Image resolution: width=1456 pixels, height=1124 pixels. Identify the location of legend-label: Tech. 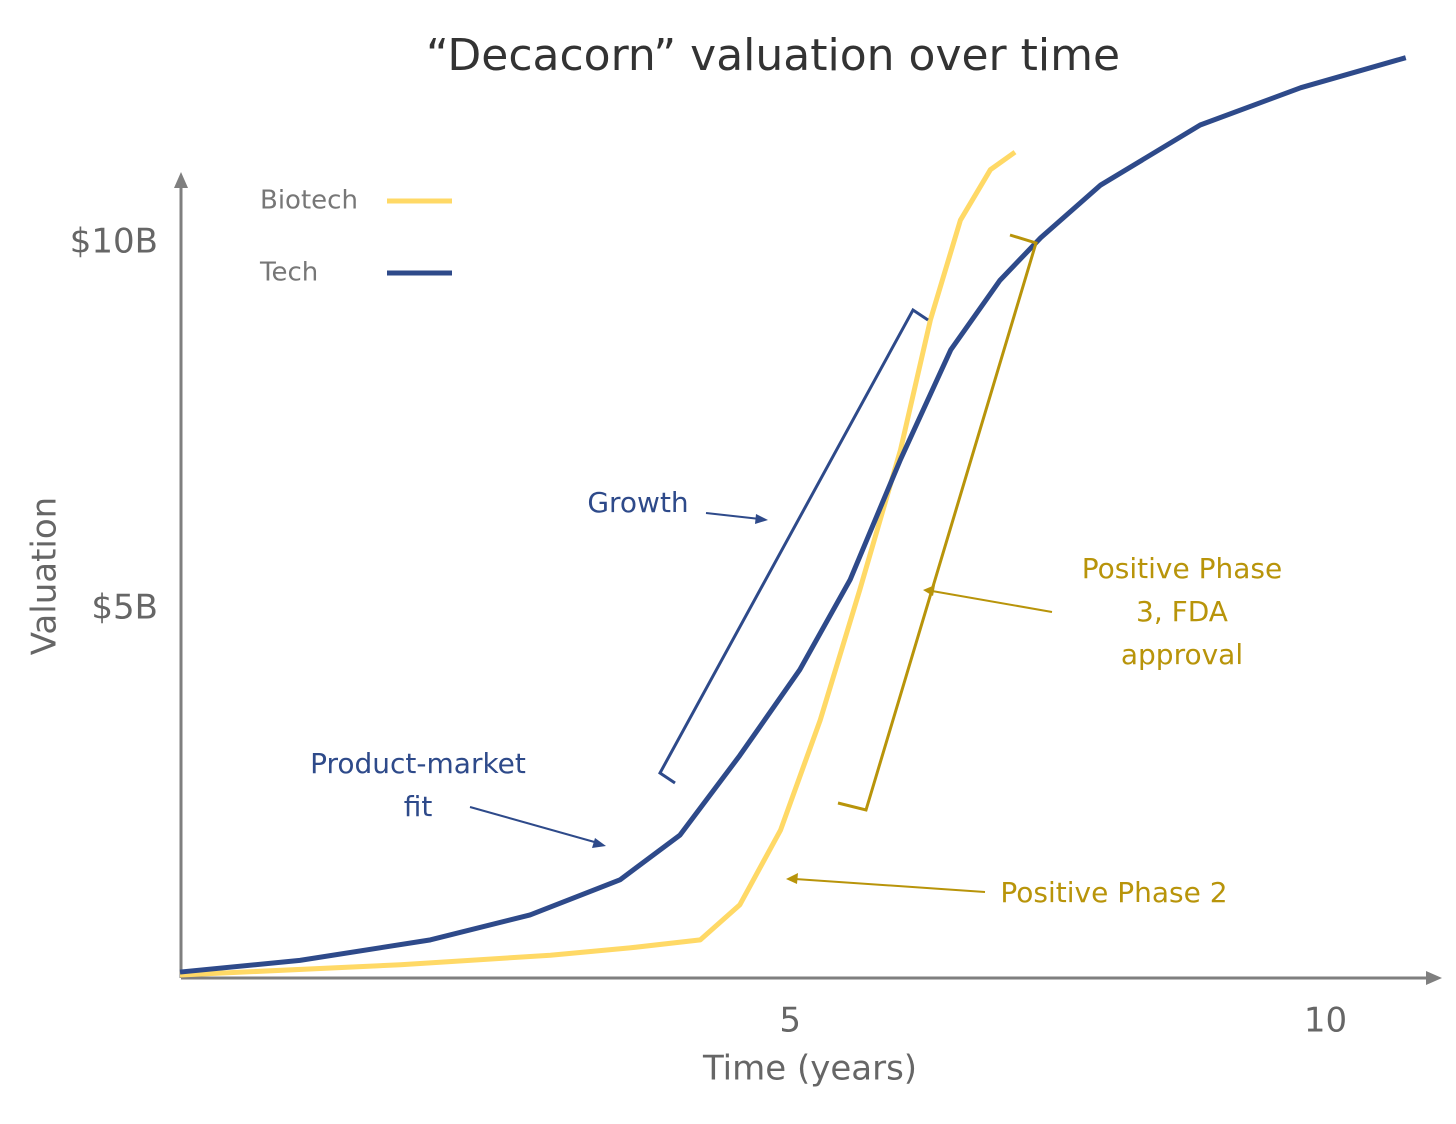
(288, 273).